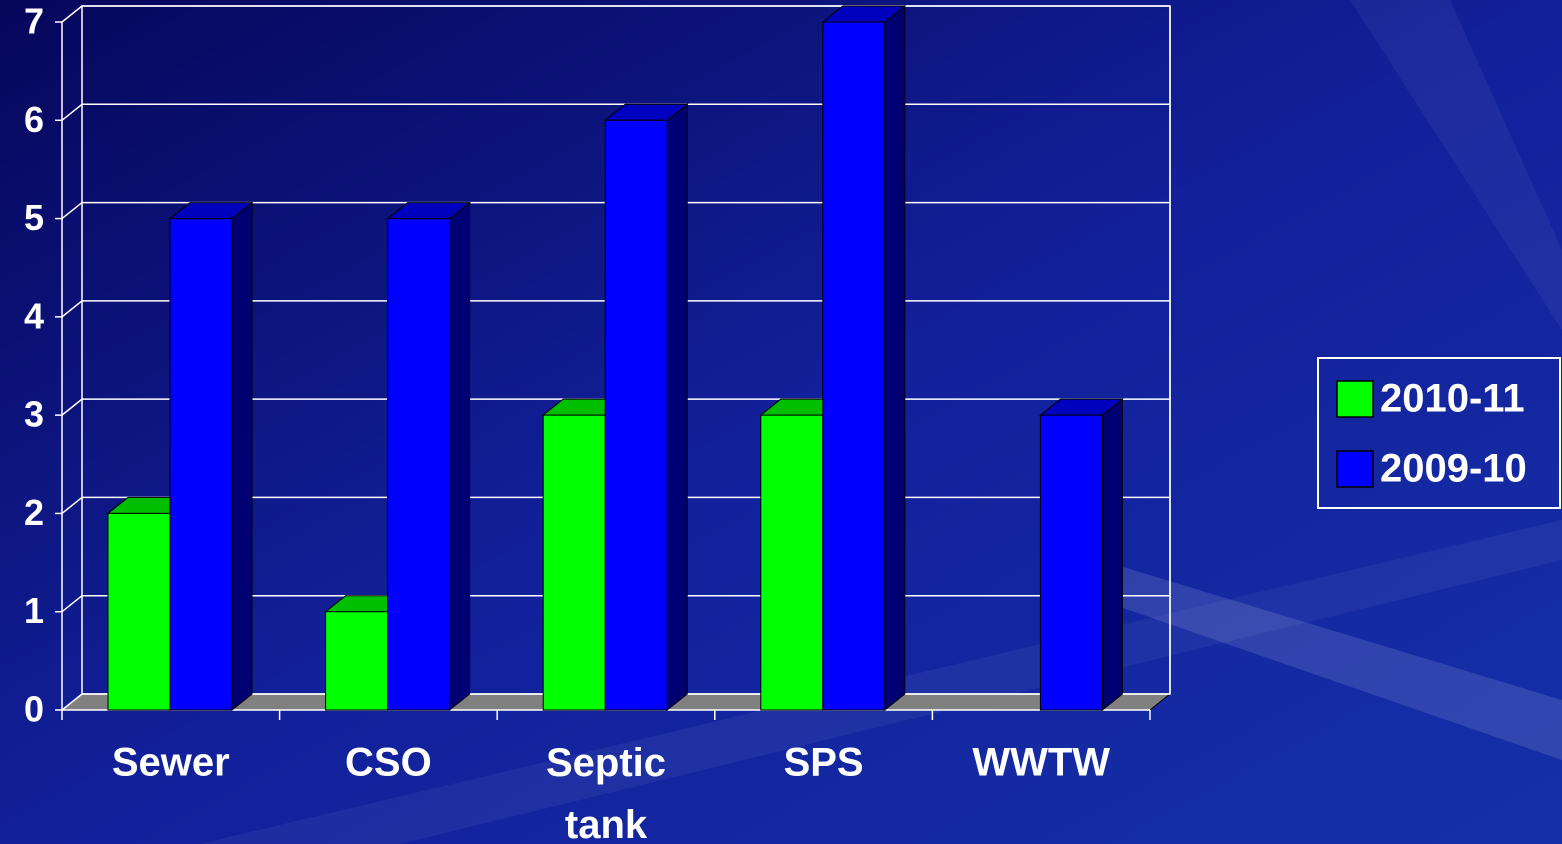  What do you see at coordinates (1041, 763) in the screenshot?
I see `x-tick-label: WWTW` at bounding box center [1041, 763].